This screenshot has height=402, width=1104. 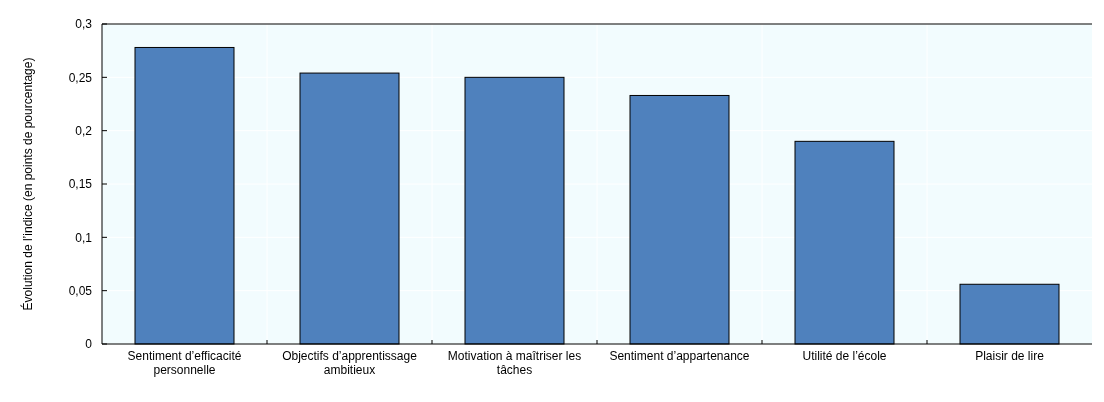 What do you see at coordinates (27, 184) in the screenshot?
I see `y-axis-title: Évolution de l’indice (en points de pourcentage)` at bounding box center [27, 184].